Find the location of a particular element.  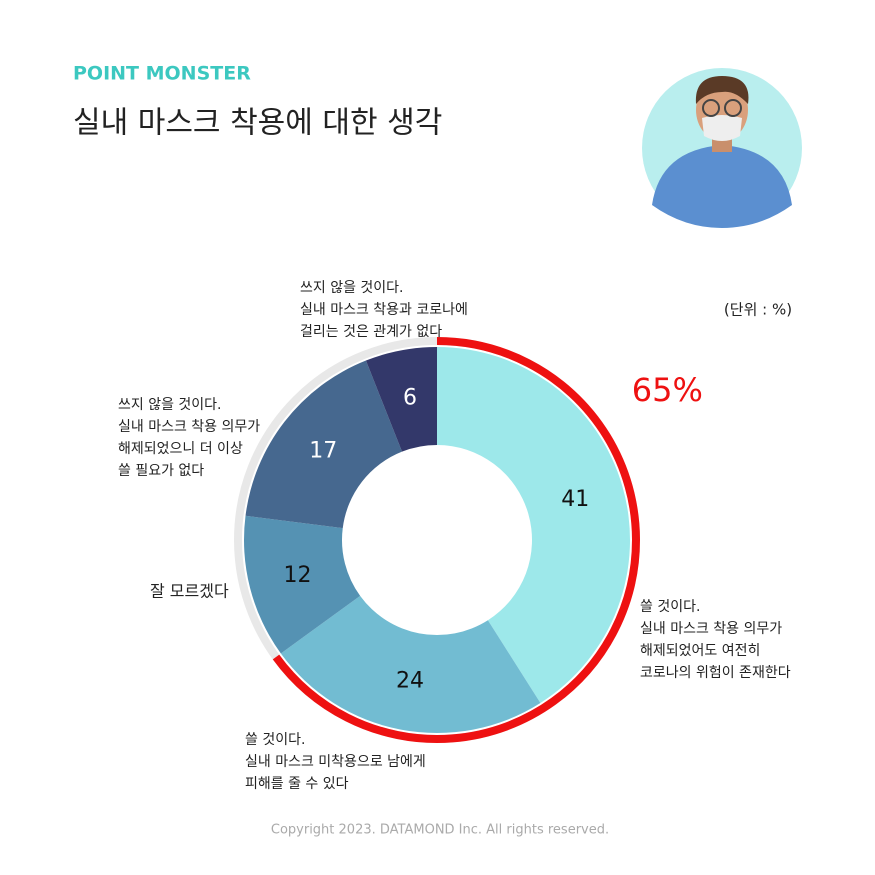

value-label: 17 is located at coordinates (323, 451).